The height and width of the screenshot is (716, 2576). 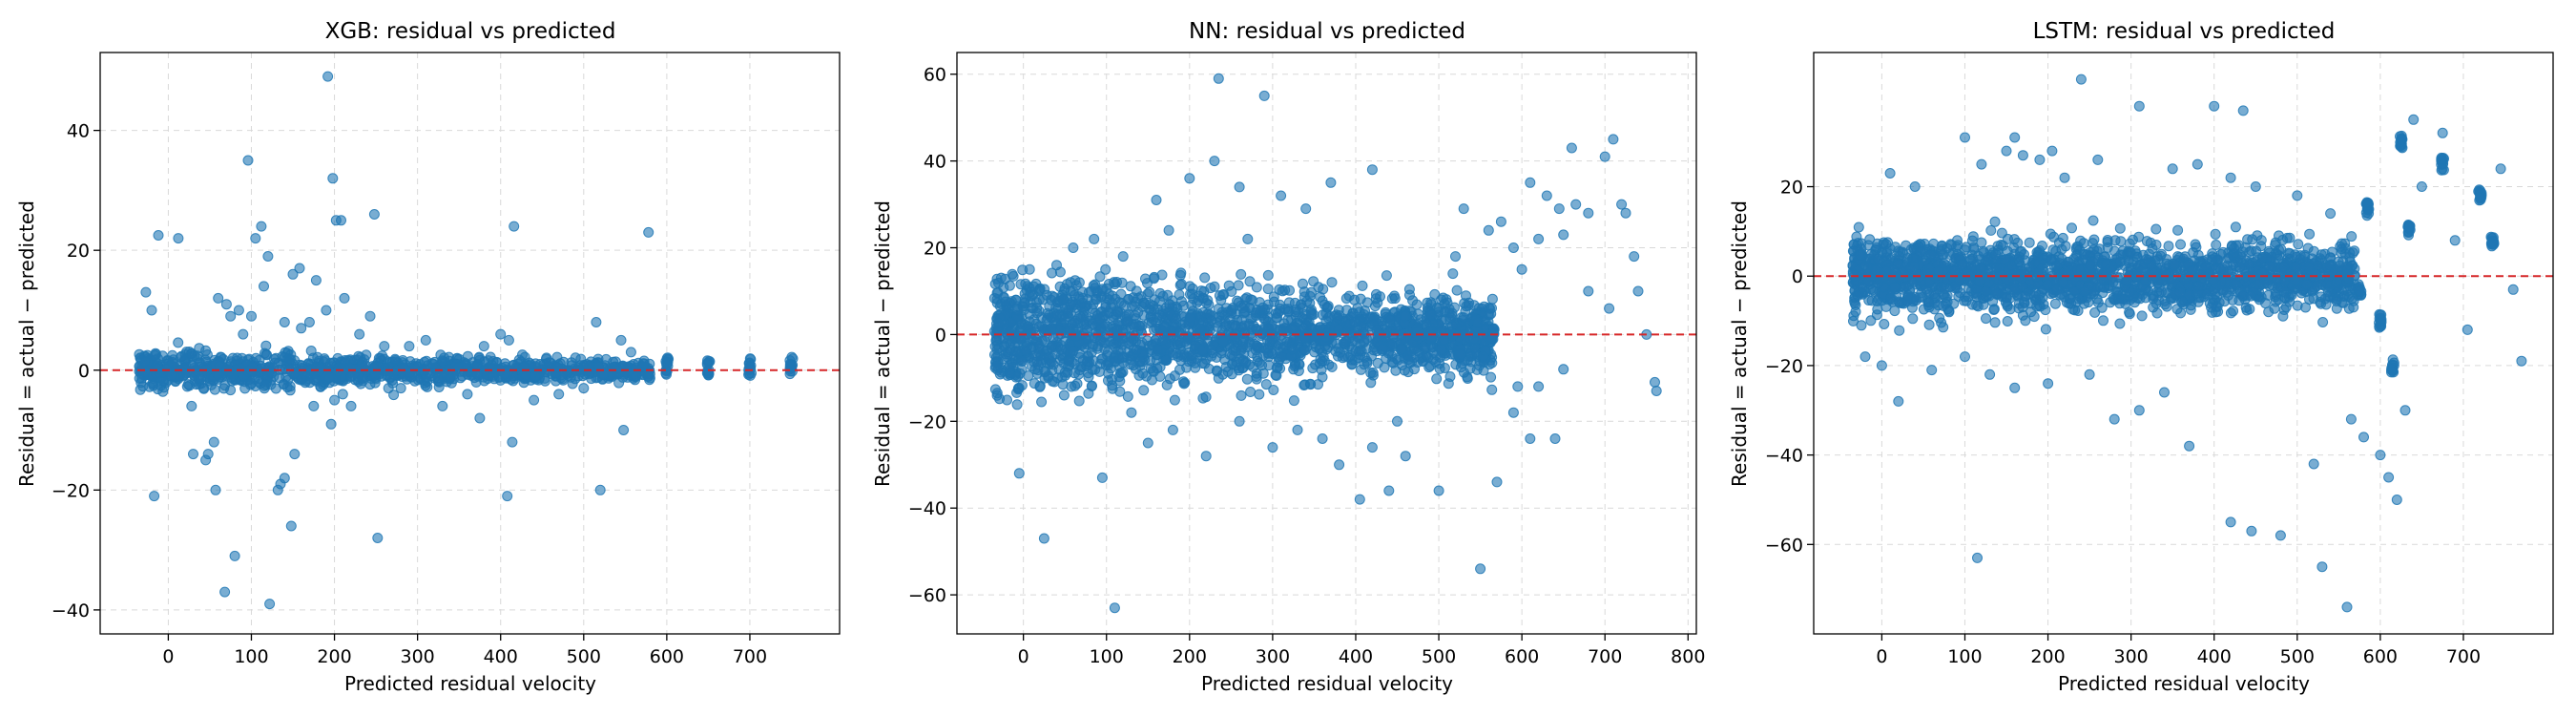 I want to click on y-tick-label: 0, so click(x=84, y=371).